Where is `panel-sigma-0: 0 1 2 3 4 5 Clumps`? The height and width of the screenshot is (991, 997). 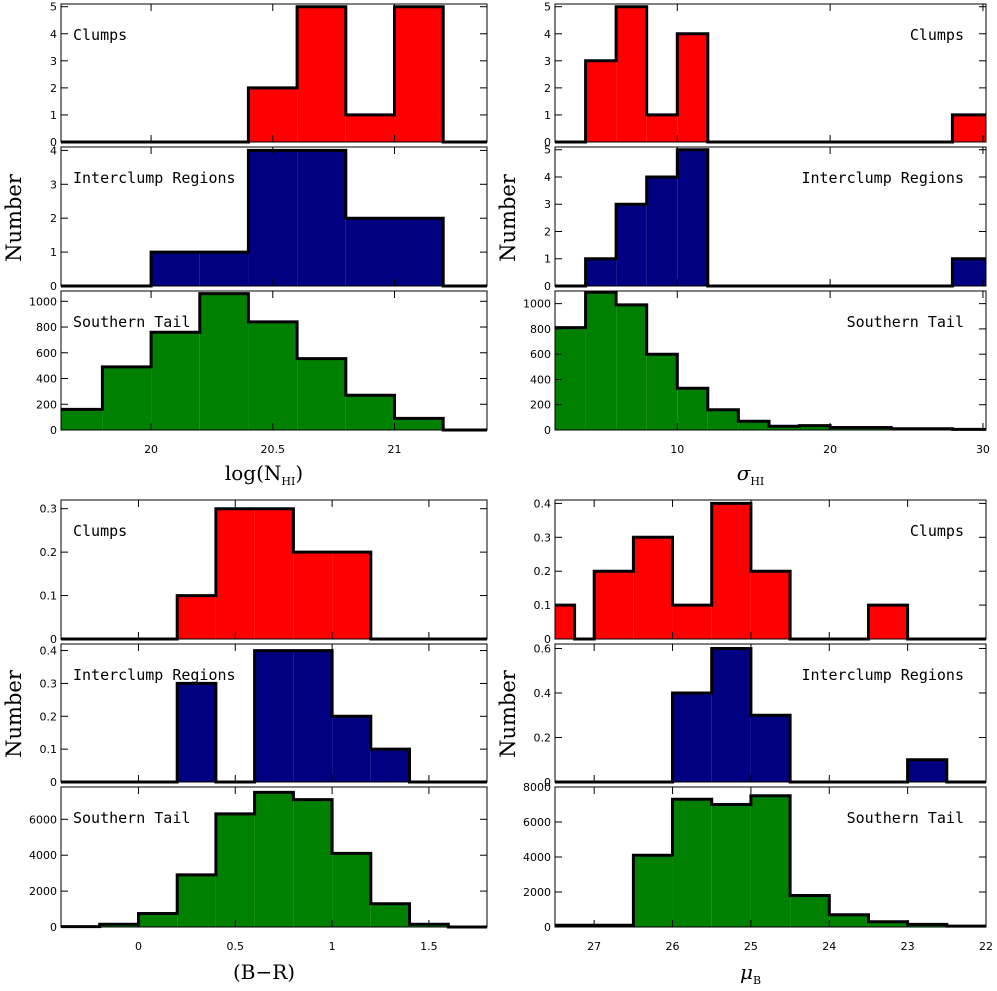 panel-sigma-0: 0 1 2 3 4 5 Clumps is located at coordinates (765, 75).